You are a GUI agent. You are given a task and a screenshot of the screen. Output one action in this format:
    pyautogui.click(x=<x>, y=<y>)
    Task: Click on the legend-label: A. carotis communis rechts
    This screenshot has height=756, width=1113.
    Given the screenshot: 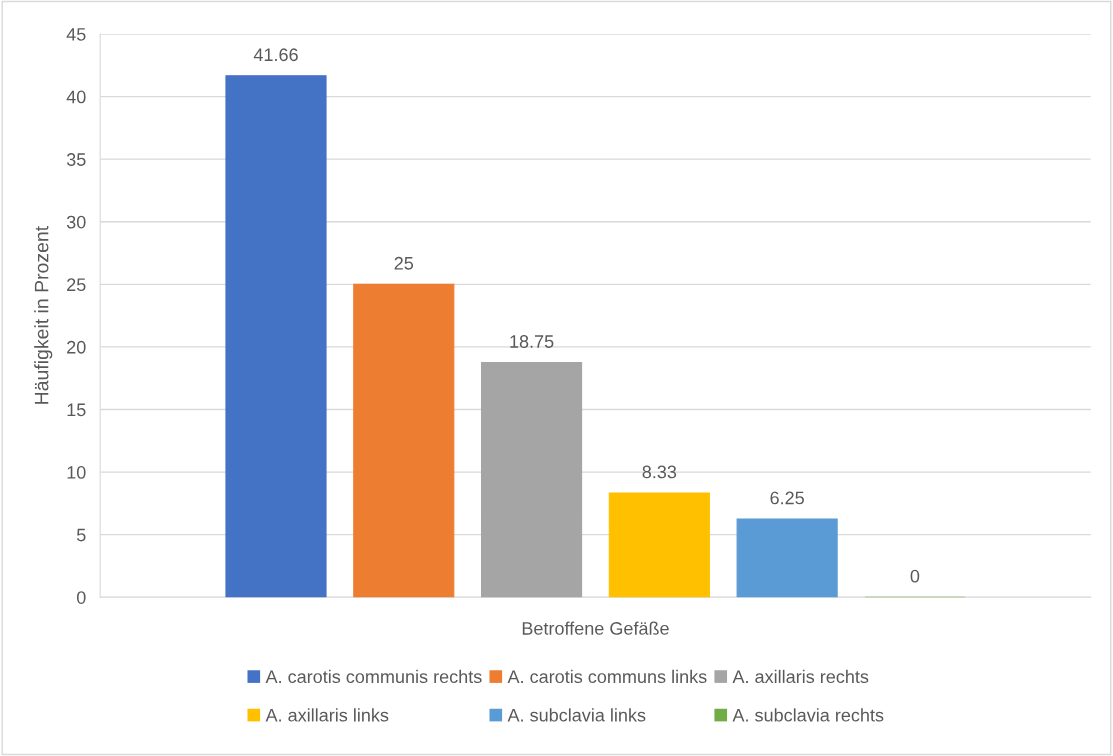 What is the action you would take?
    pyautogui.click(x=373, y=676)
    